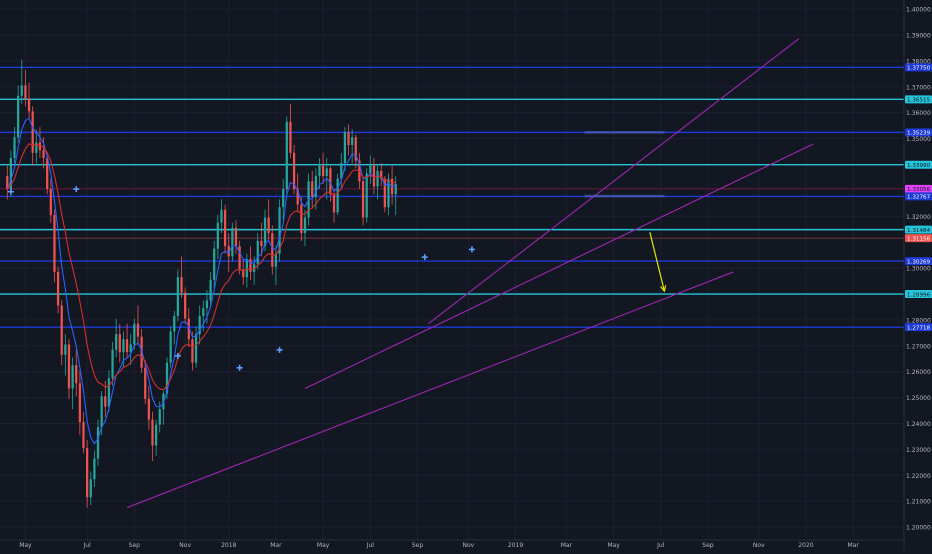  What do you see at coordinates (918, 398) in the screenshot?
I see `y-tick-label: 1.25000` at bounding box center [918, 398].